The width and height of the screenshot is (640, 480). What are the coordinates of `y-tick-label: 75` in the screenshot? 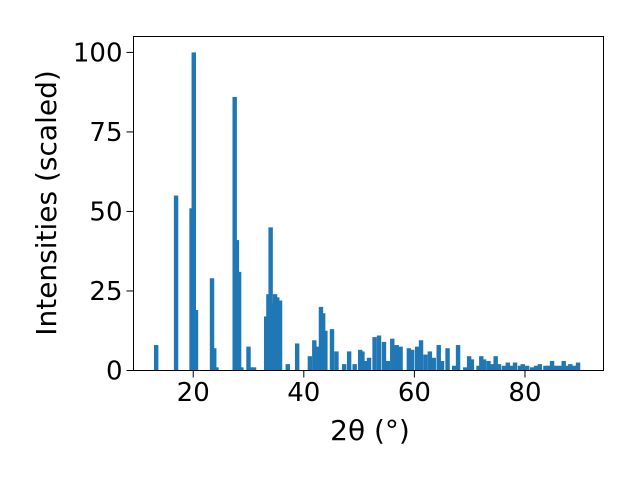 It's located at (105, 133).